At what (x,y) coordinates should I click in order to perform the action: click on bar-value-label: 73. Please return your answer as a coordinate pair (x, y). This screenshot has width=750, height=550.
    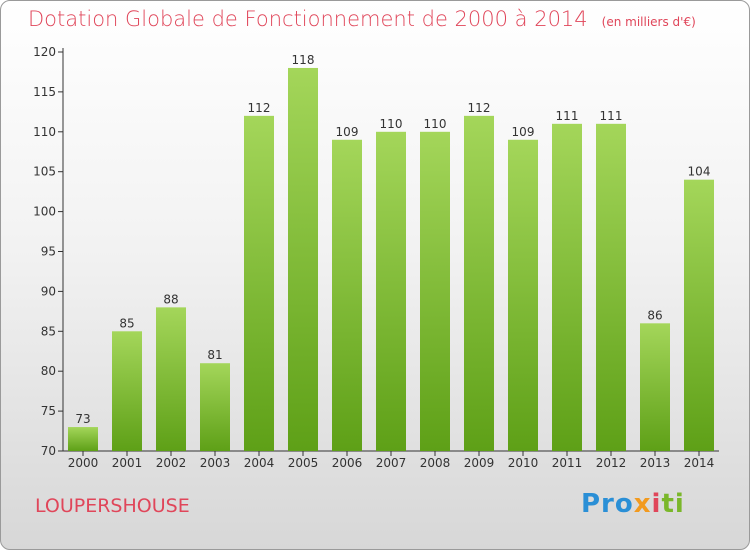
    Looking at the image, I should click on (82, 419).